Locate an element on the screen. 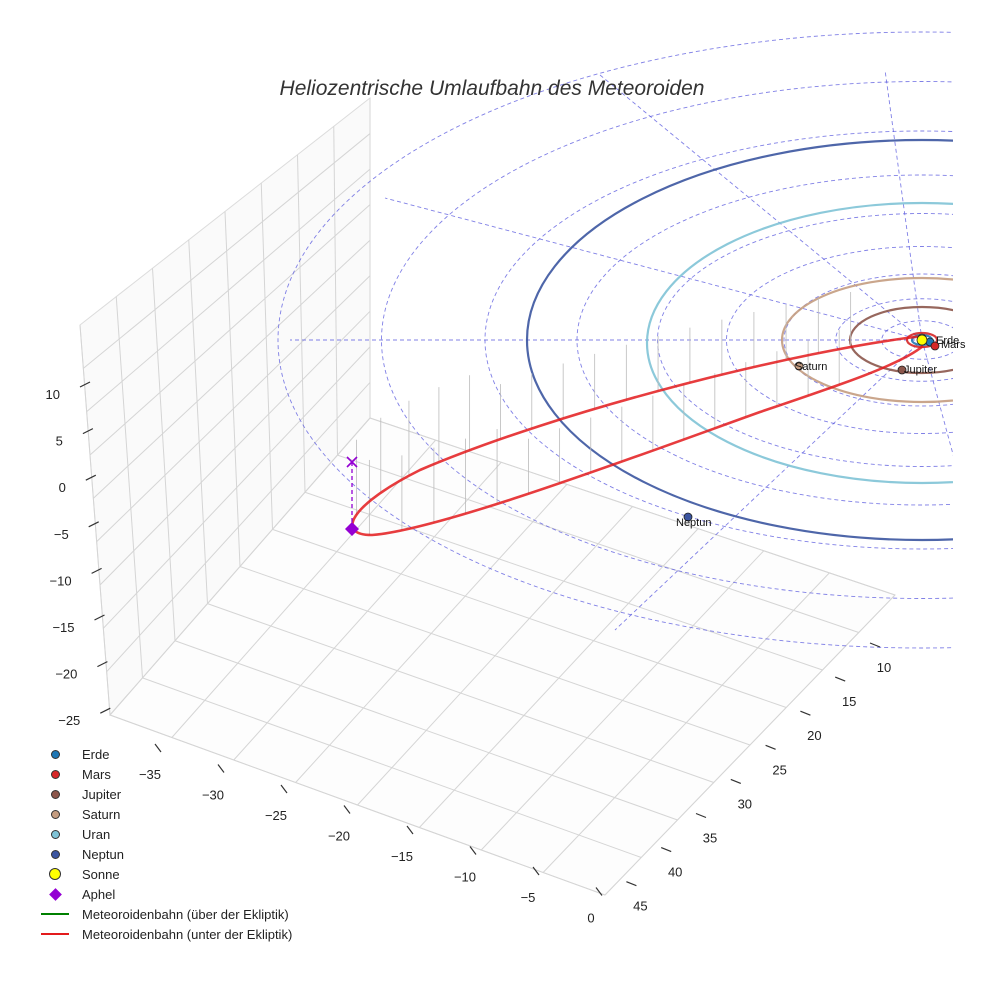 This screenshot has height=984, width=984. legend-label: Aphel is located at coordinates (99, 894).